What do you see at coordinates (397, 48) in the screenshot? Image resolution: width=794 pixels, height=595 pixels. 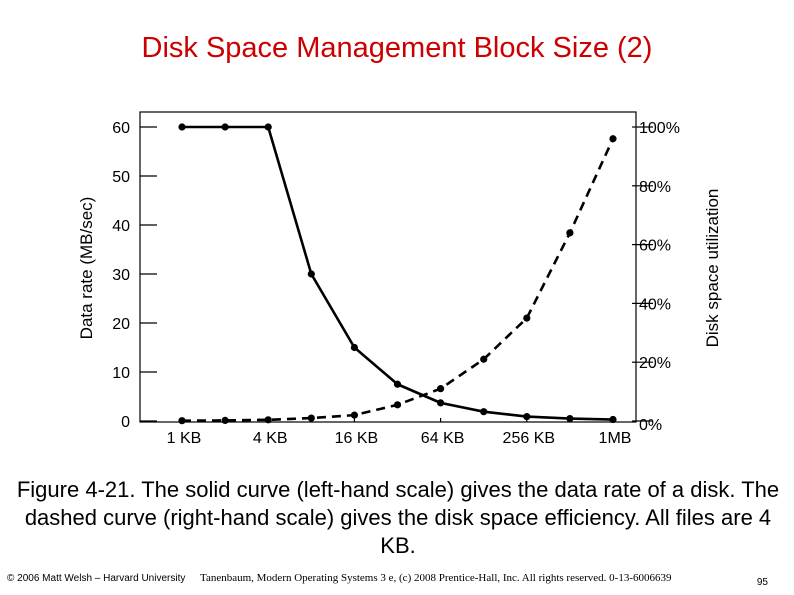 I see `slide-title: Disk Space Management Block Size (2)` at bounding box center [397, 48].